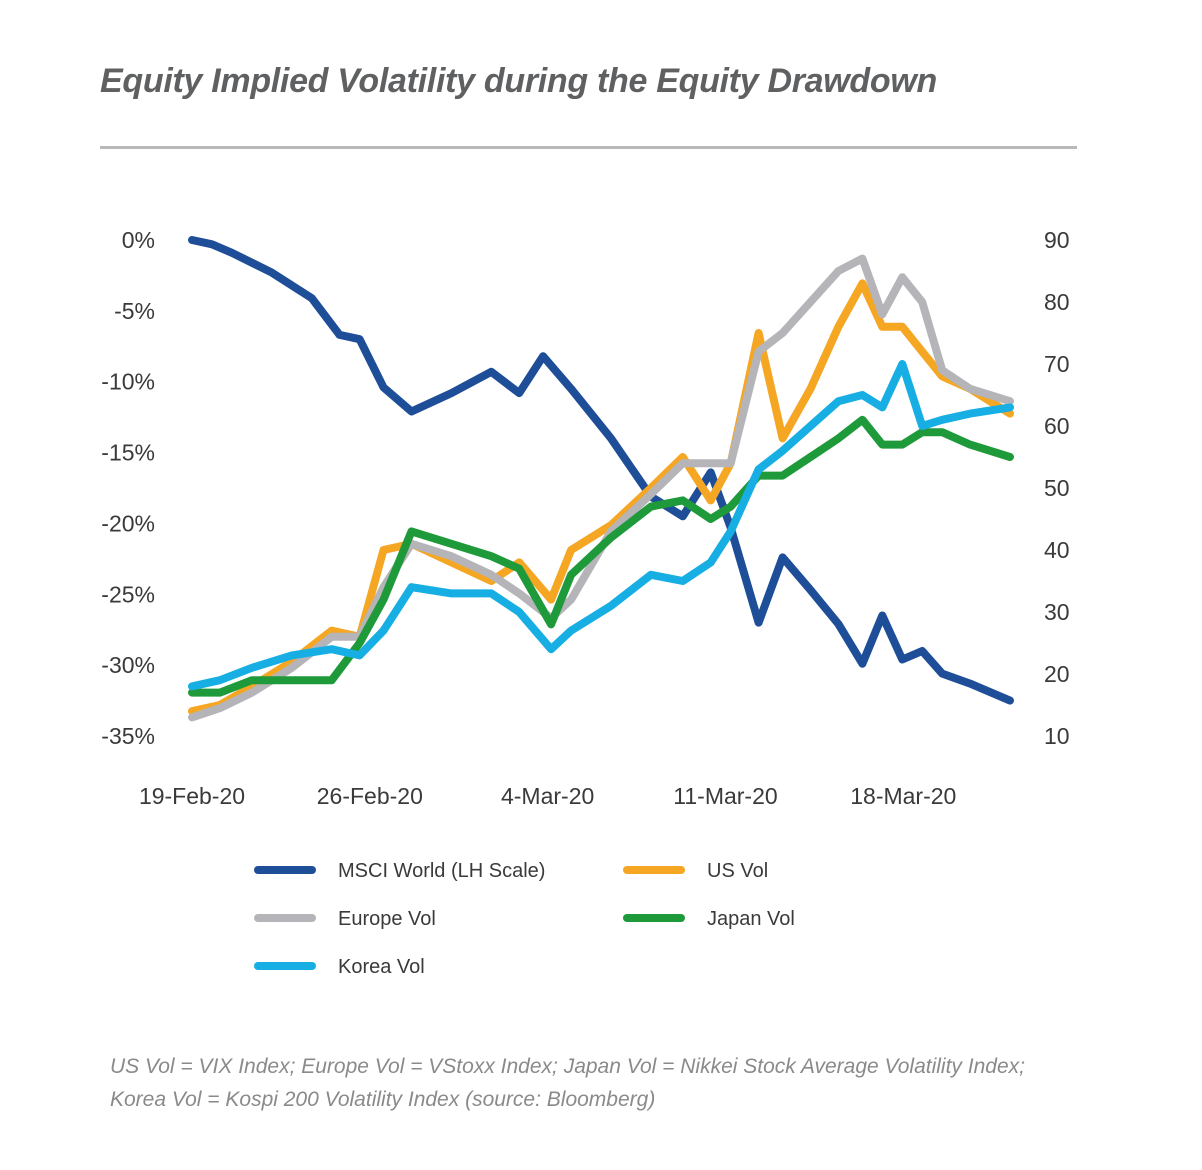 Image resolution: width=1202 pixels, height=1170 pixels. Describe the element at coordinates (138, 240) in the screenshot. I see `left-axis-tick-label: 0%` at that location.